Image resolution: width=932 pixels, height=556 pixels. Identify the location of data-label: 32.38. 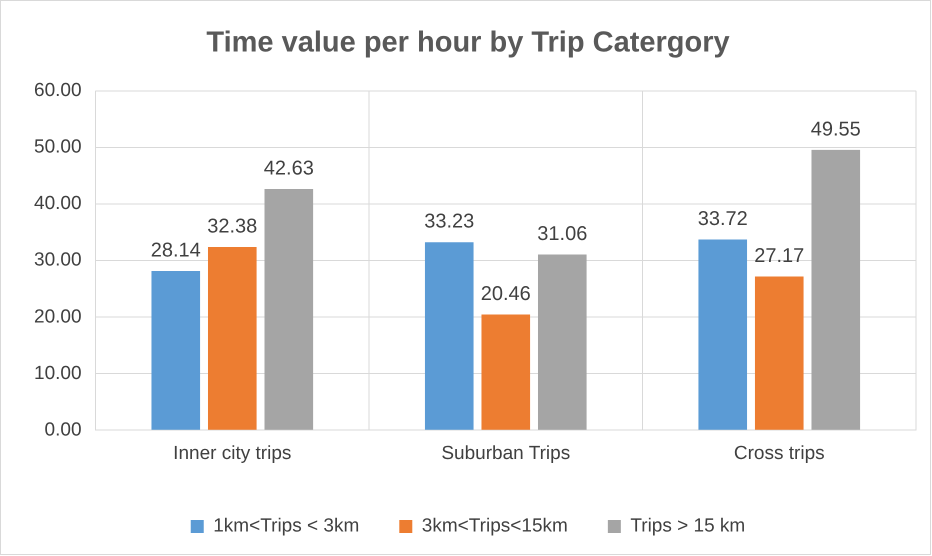
(232, 227).